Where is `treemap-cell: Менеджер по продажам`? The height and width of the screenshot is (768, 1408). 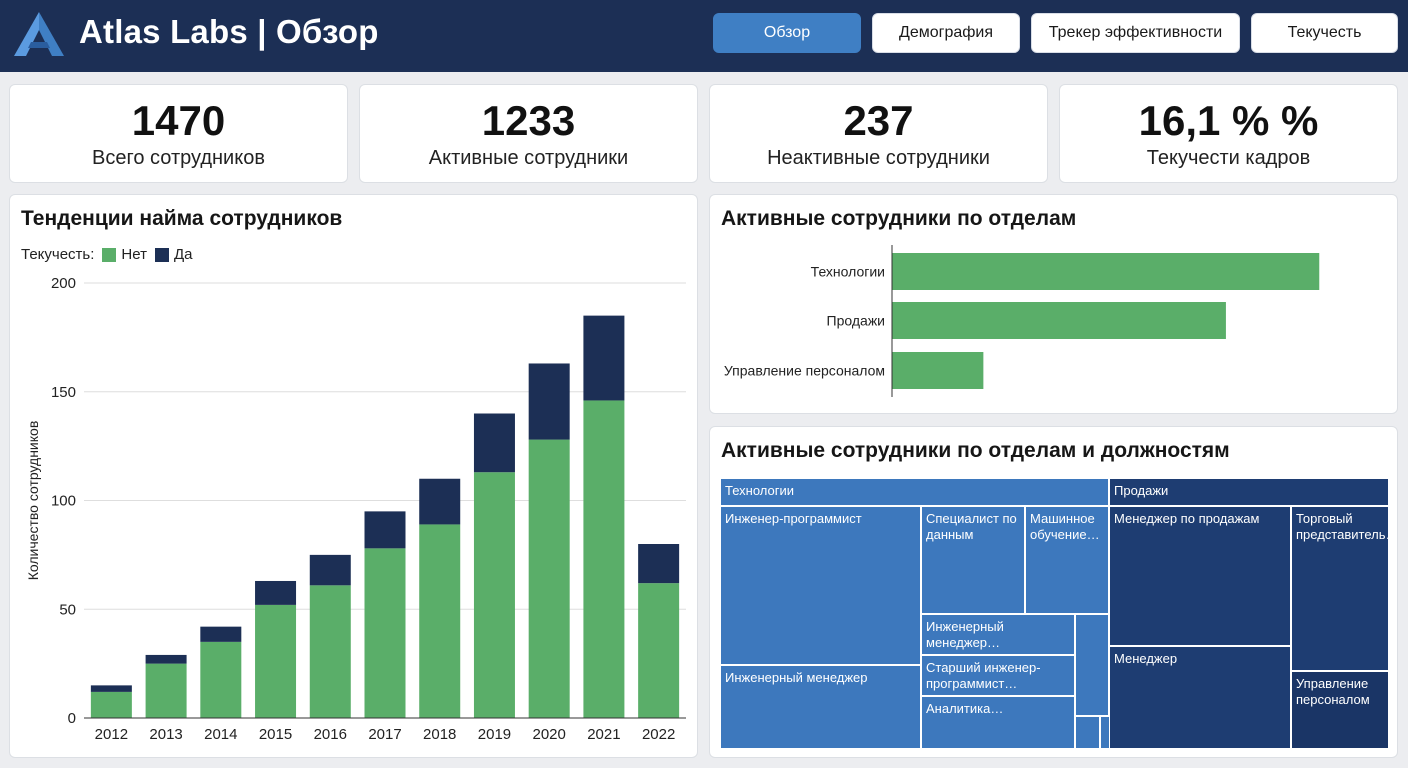
treemap-cell: Менеджер по продажам is located at coordinates (1200, 576).